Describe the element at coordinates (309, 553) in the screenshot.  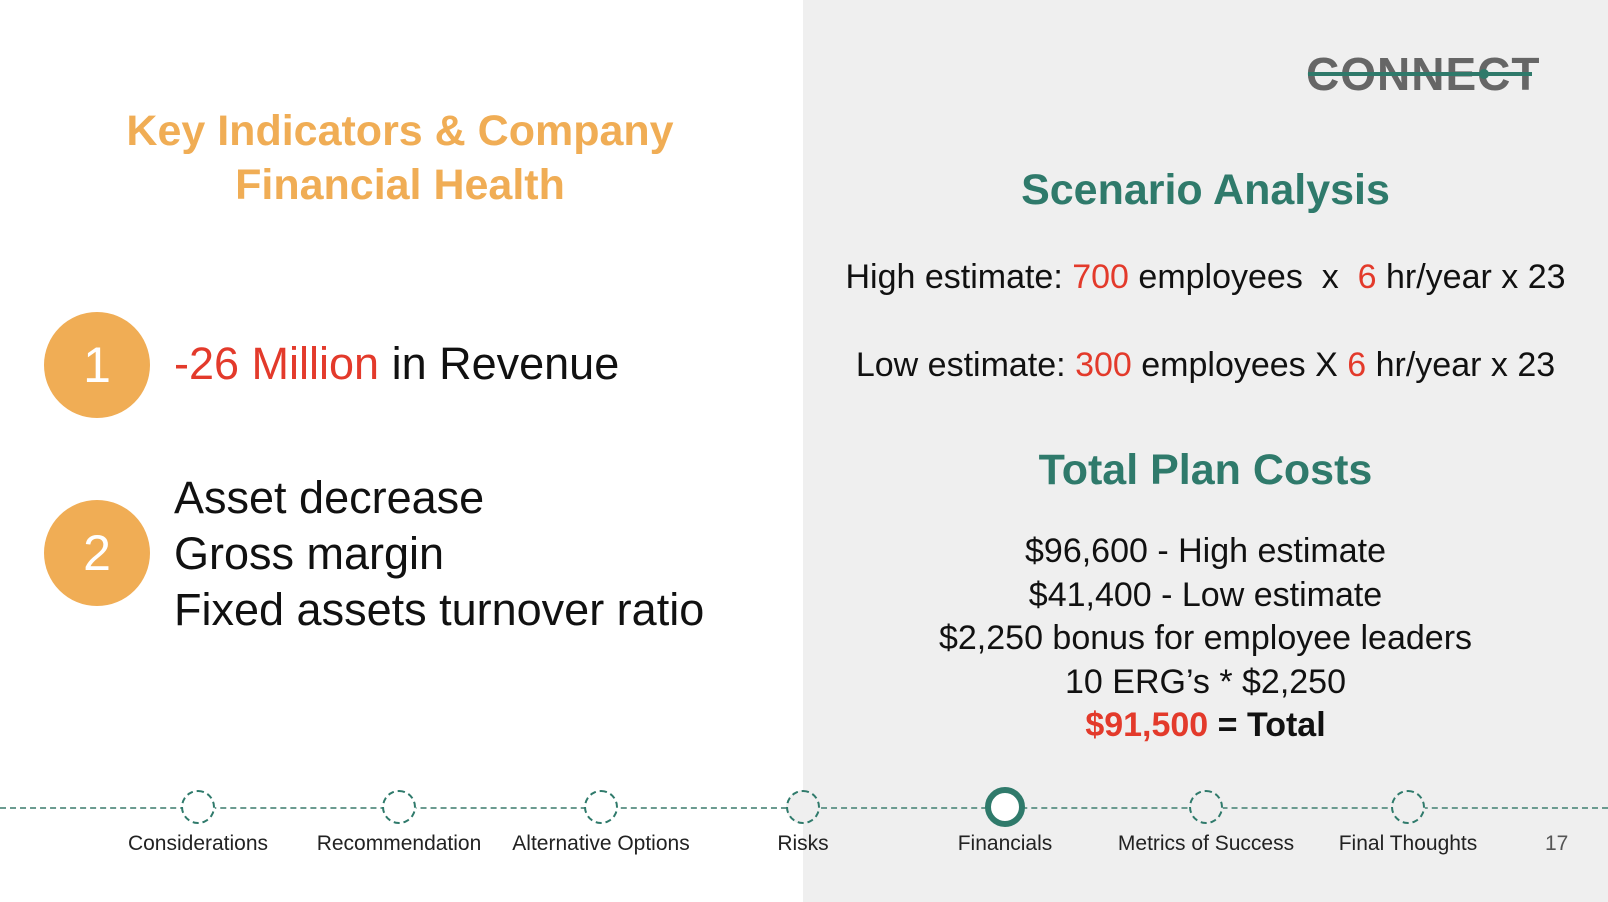
I see `indicator-2-line: Gross margin` at that location.